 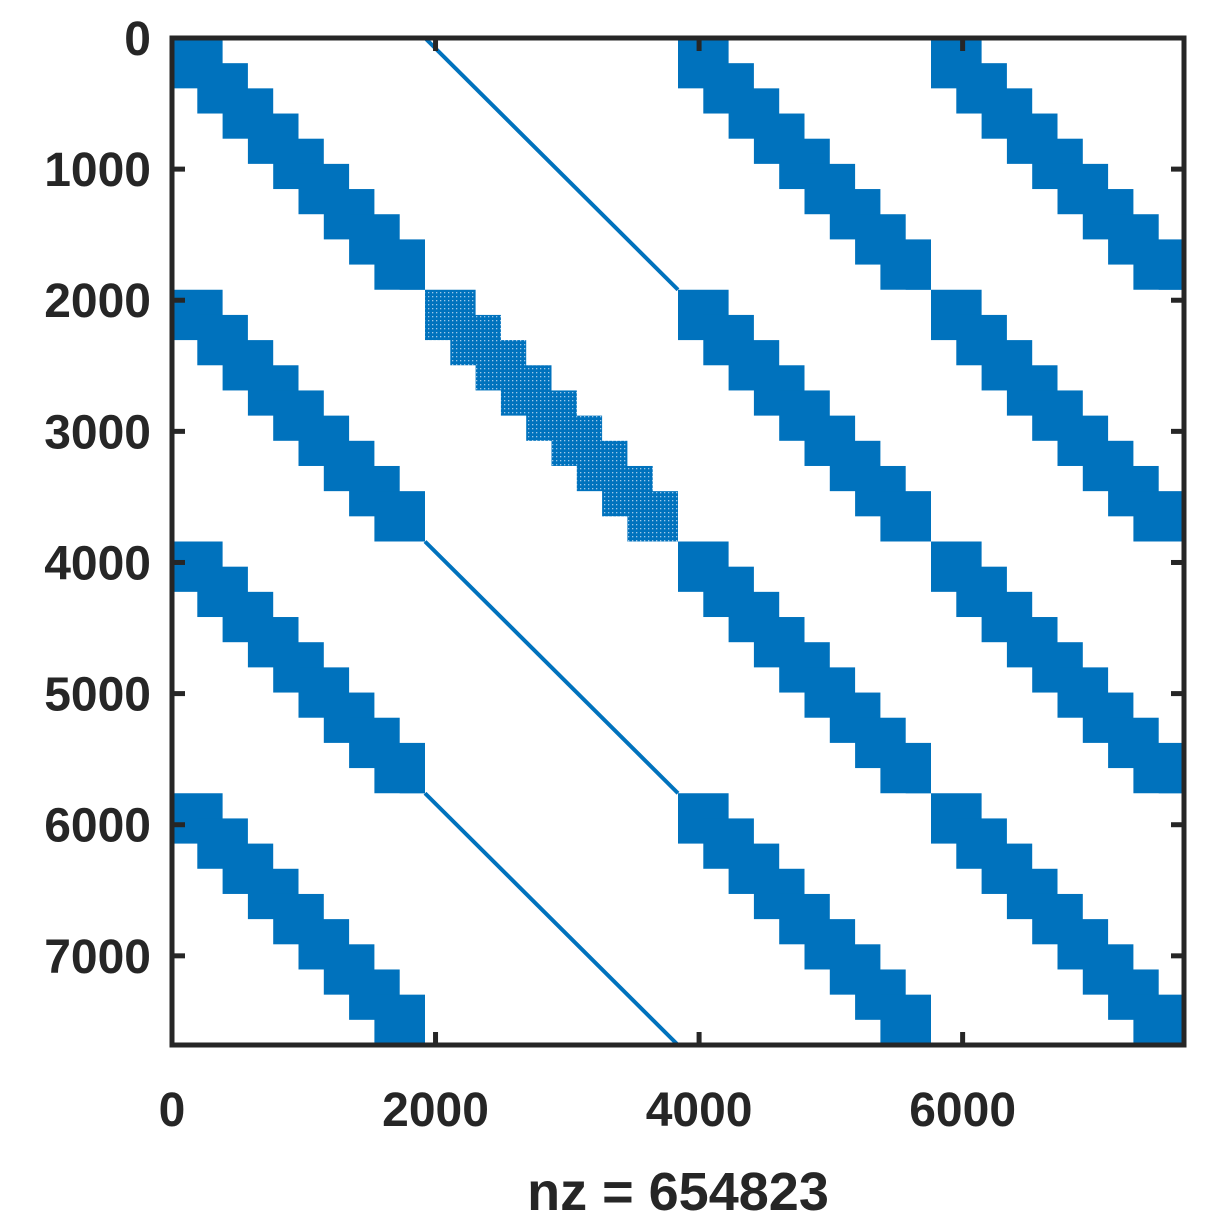 I want to click on y-tick-label: 4000, so click(x=97, y=563).